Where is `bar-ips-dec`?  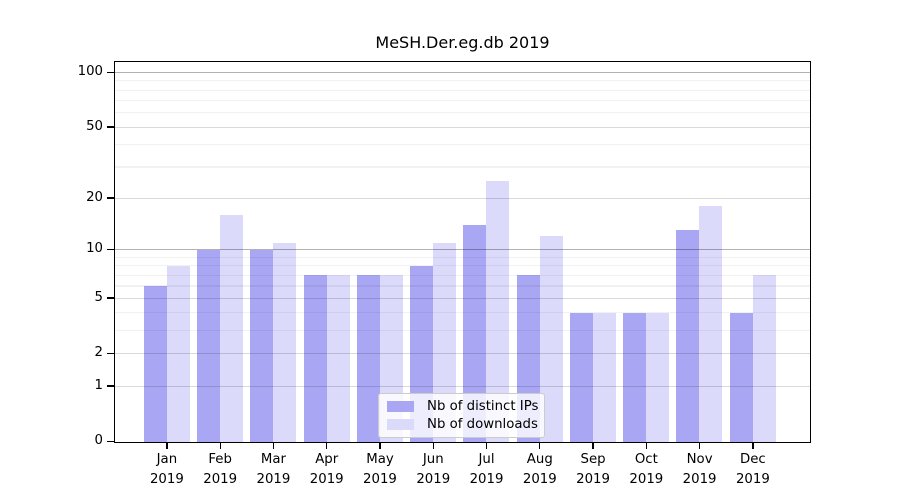
bar-ips-dec is located at coordinates (741, 377).